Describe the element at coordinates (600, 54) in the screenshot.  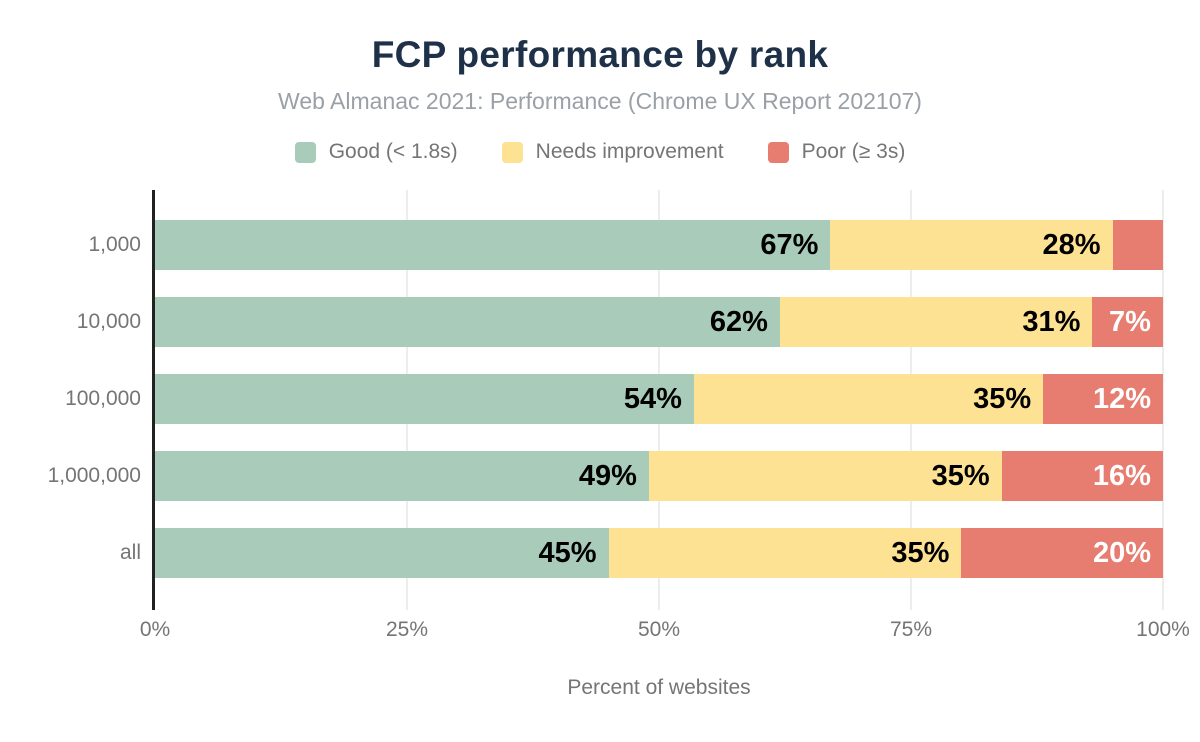
I see `chart-title: FCP performance by rank` at that location.